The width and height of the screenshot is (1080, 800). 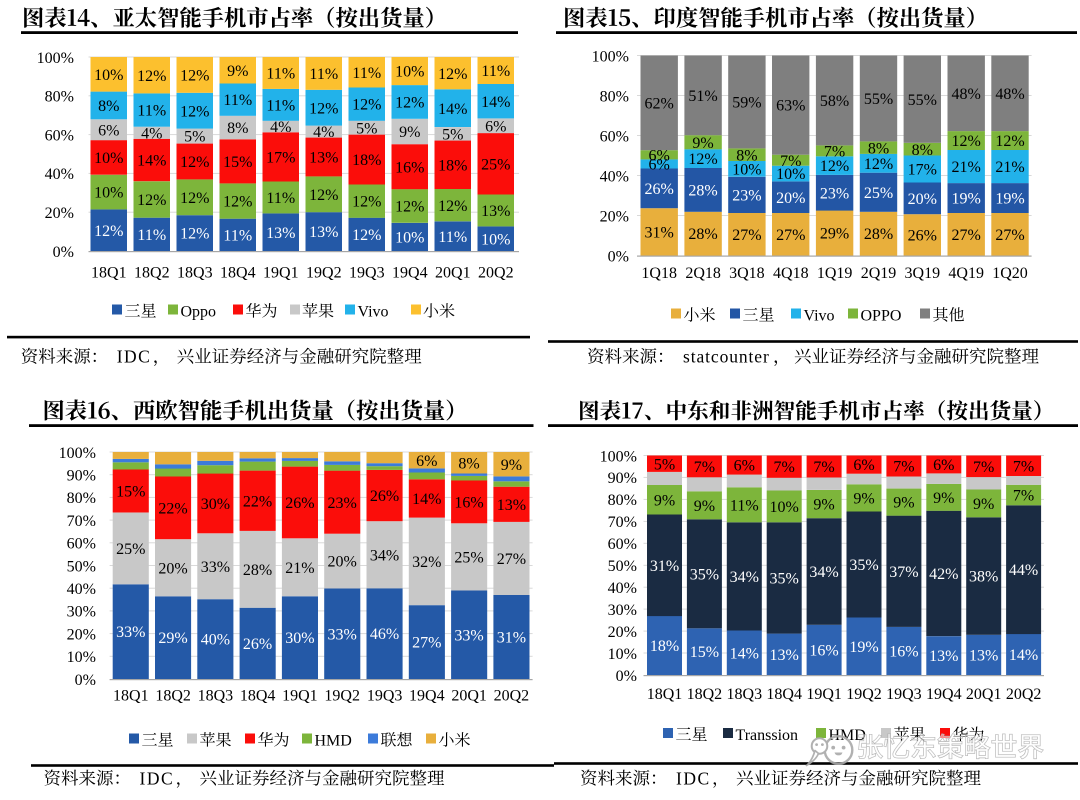 What do you see at coordinates (834, 234) in the screenshot?
I see `svg-text: 29%` at bounding box center [834, 234].